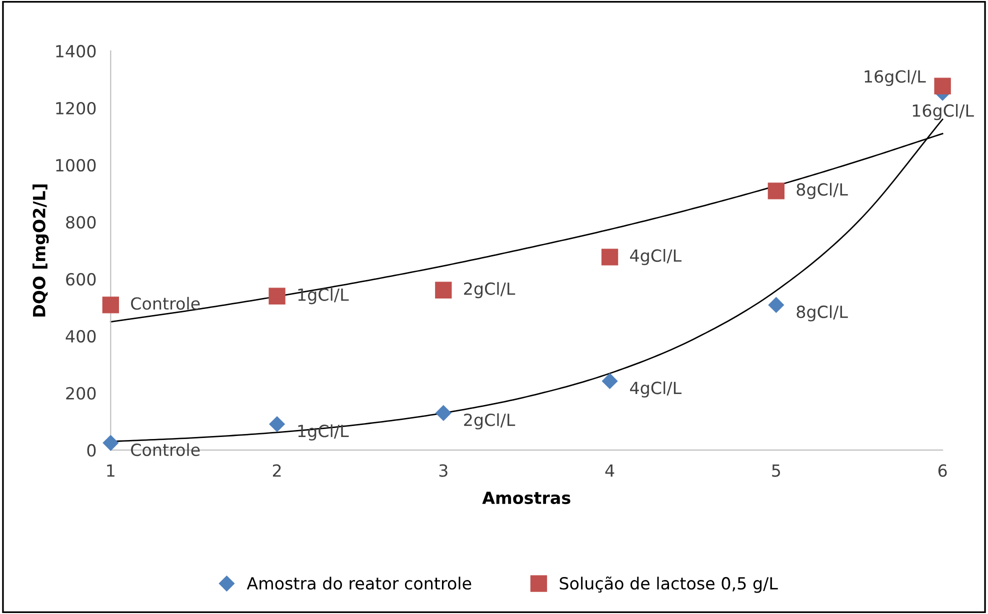 This screenshot has height=614, width=988. What do you see at coordinates (443, 470) in the screenshot?
I see `x-tick-label: 3` at bounding box center [443, 470].